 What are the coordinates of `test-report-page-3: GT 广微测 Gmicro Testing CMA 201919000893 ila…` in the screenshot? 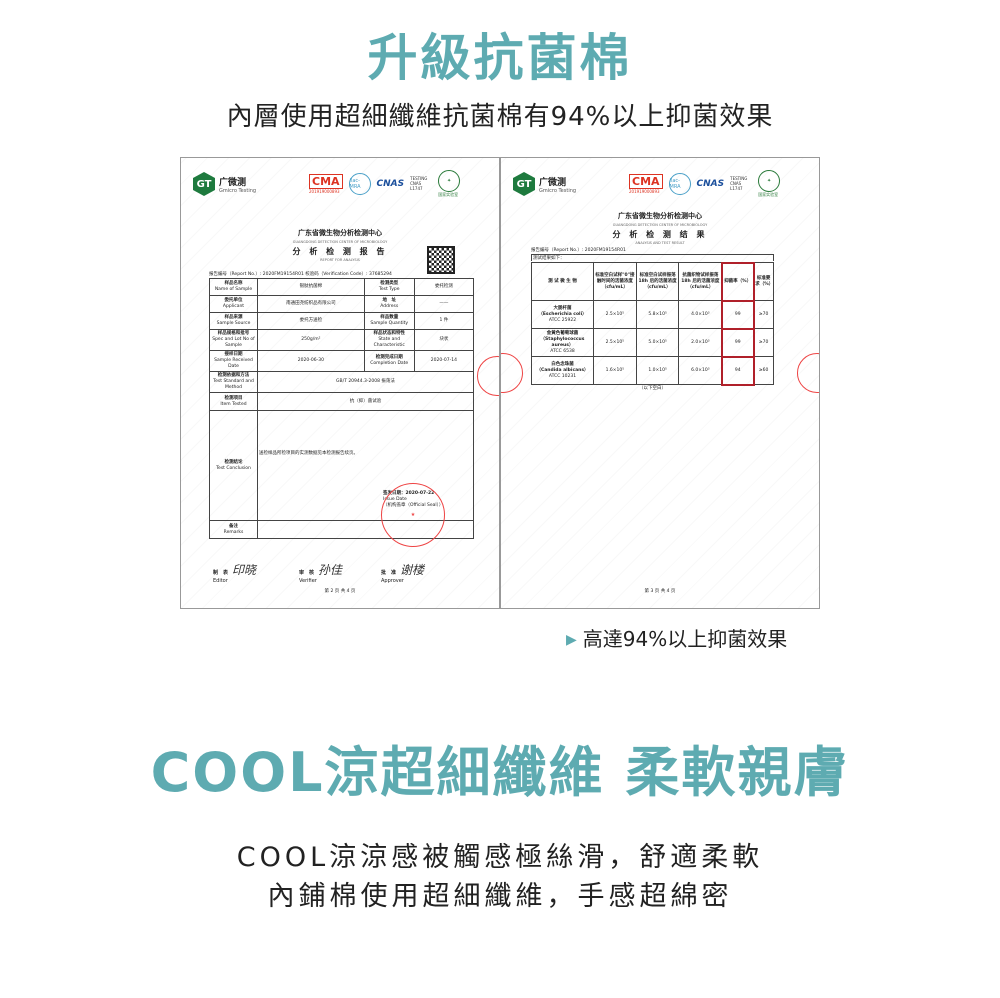 It's located at (660, 383).